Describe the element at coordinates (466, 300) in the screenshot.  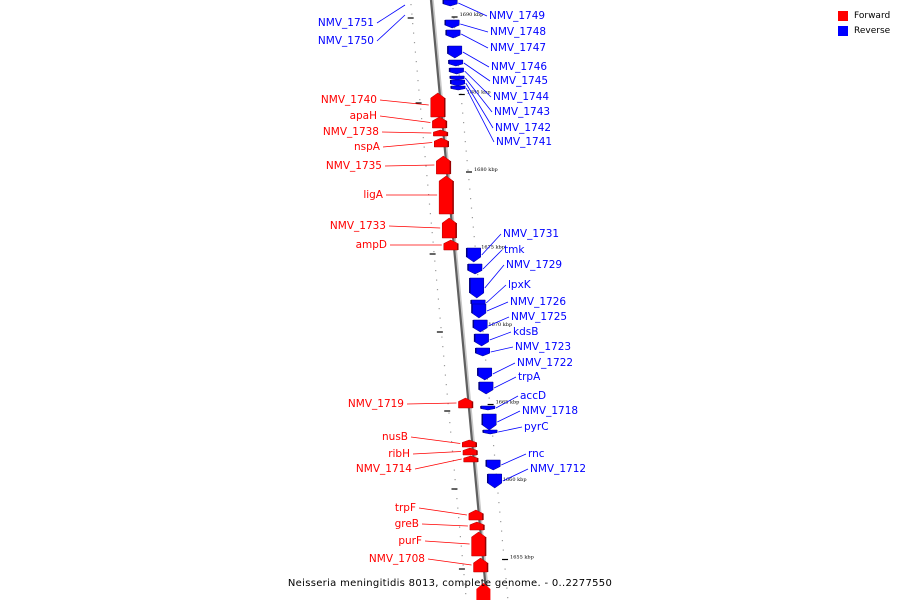
I see `gene-features` at that location.